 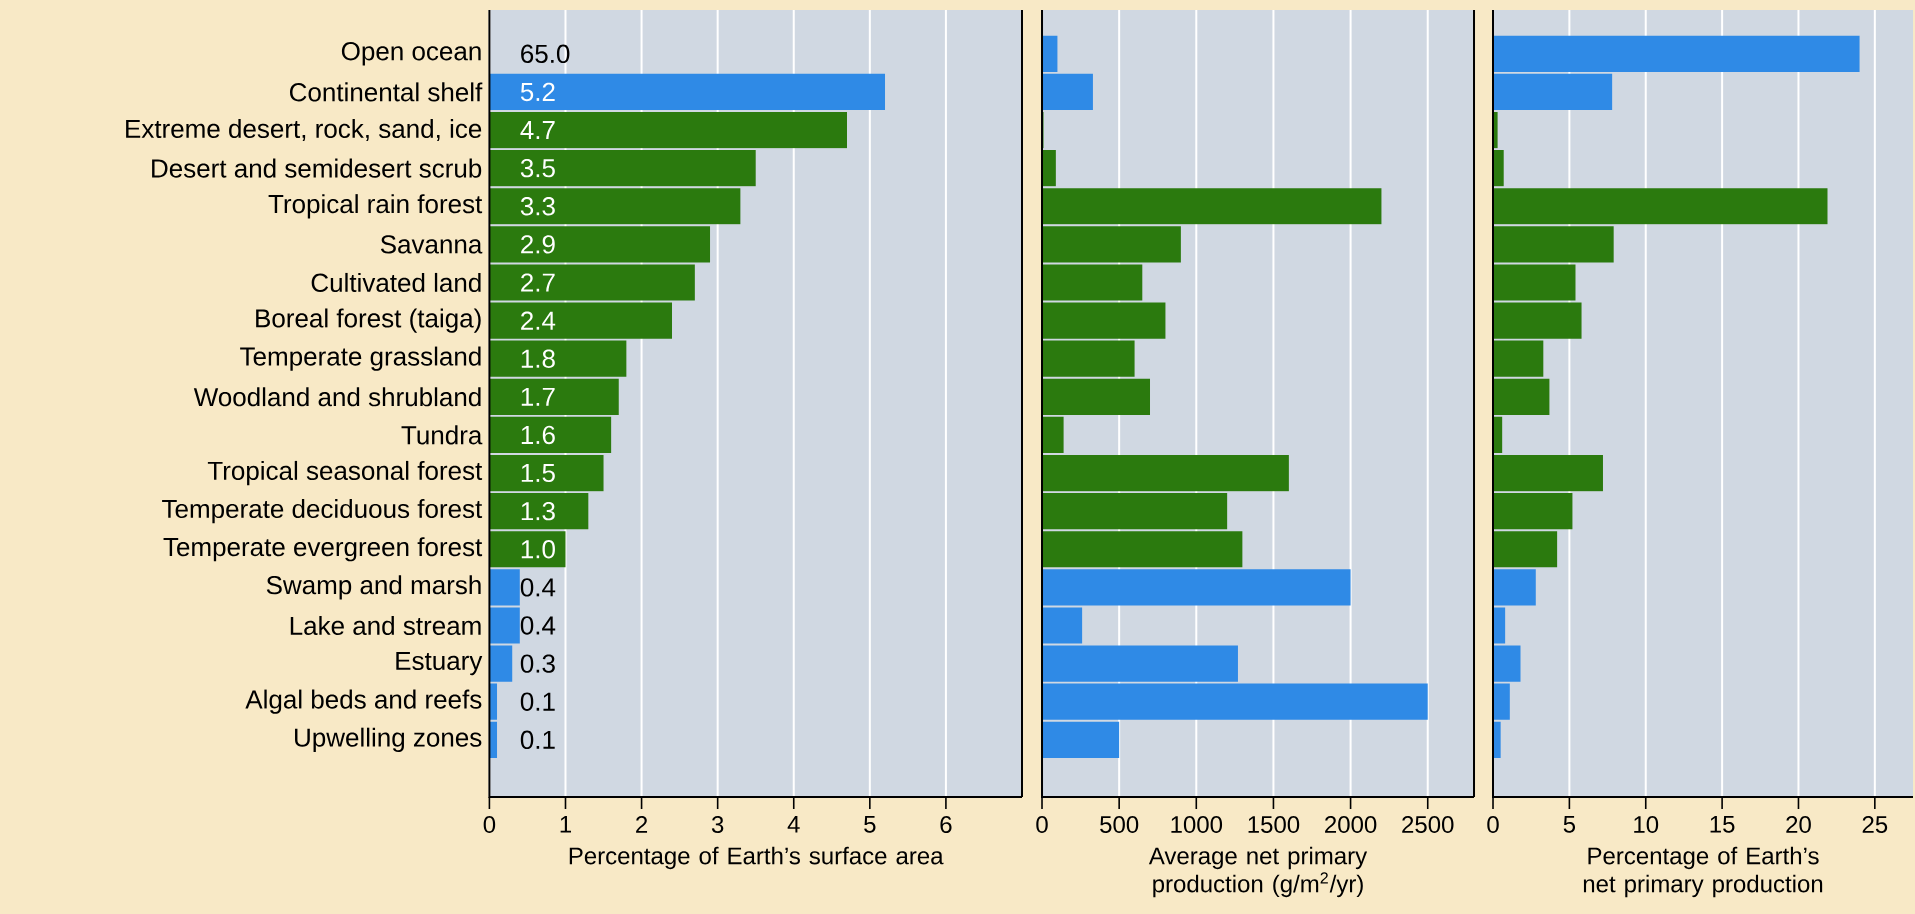 What do you see at coordinates (537, 206) in the screenshot?
I see `data-label: 3.3` at bounding box center [537, 206].